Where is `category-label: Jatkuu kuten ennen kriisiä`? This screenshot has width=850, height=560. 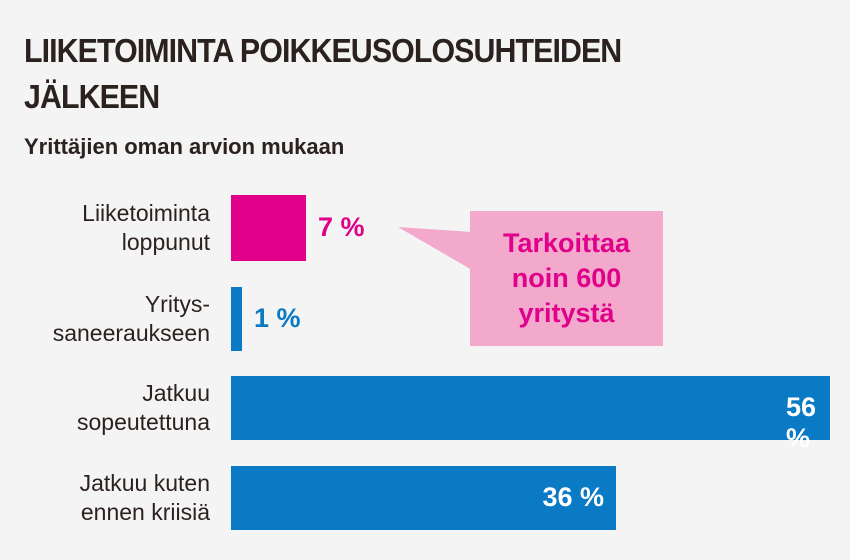 category-label: Jatkuu kuten ennen kriisiä is located at coordinates (144, 497).